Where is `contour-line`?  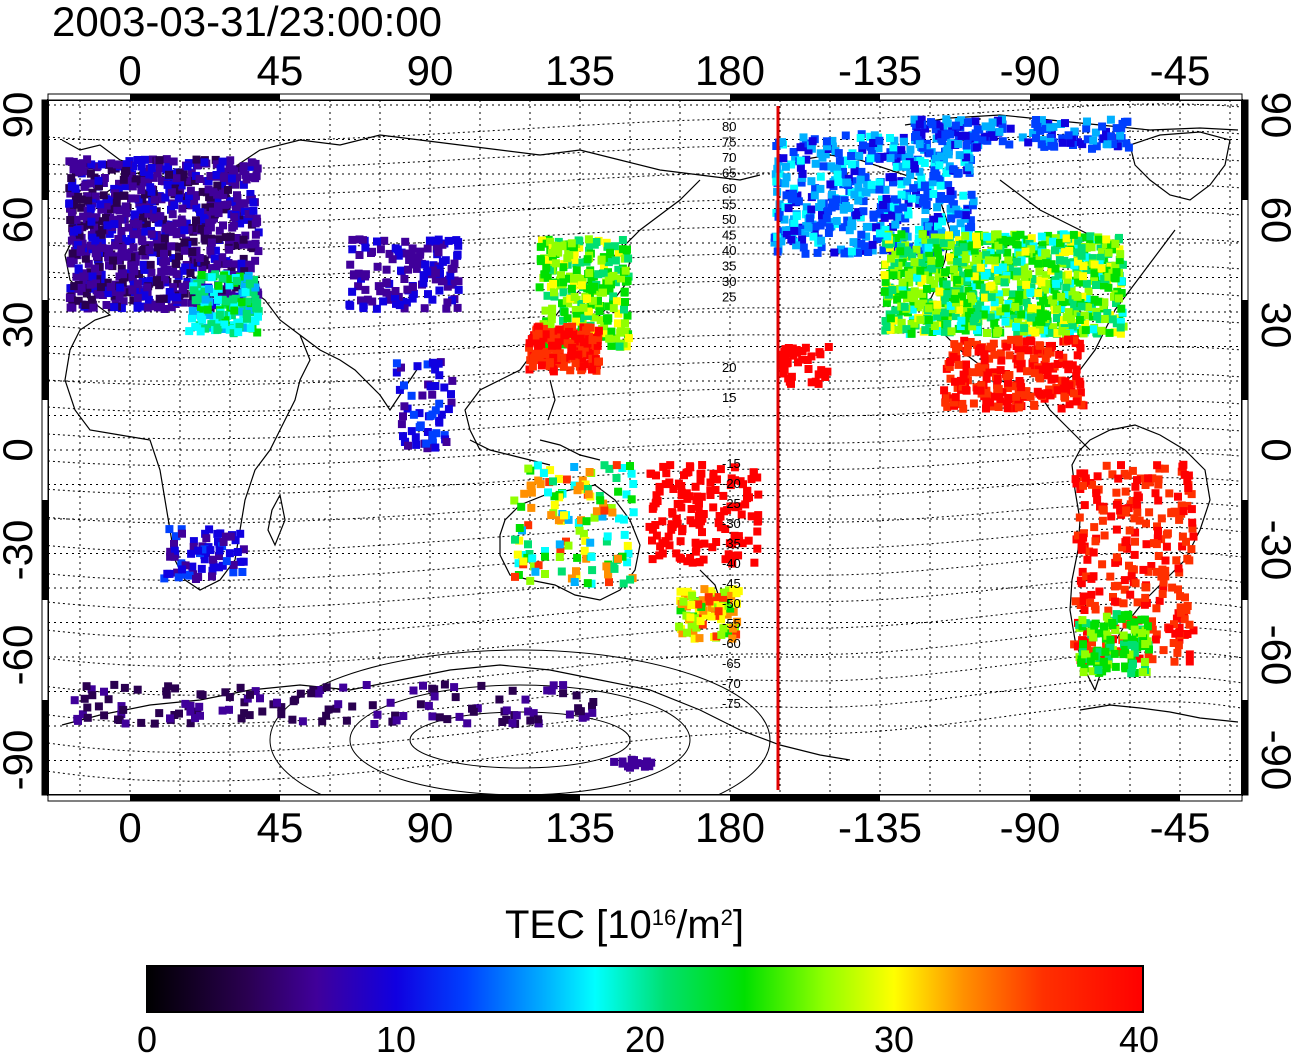
contour-line is located at coordinates (645, 607).